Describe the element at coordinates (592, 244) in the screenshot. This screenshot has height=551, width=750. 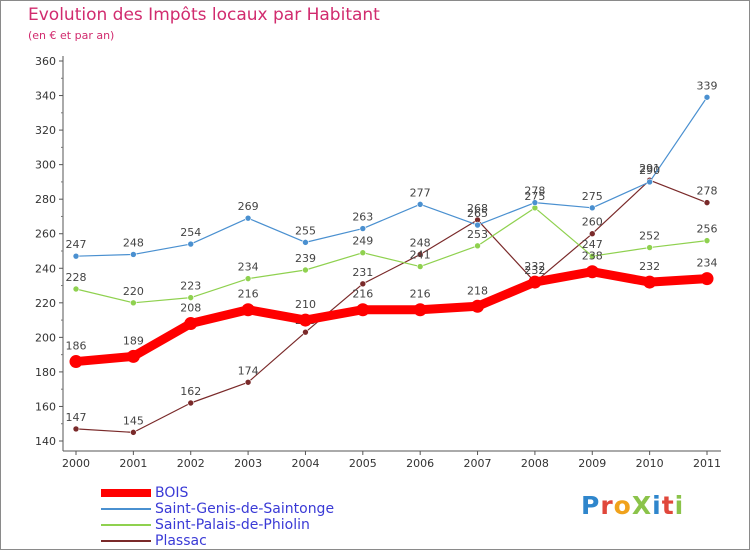
I see `data-label-saint-palais-de-phiolin-2009: 247` at that location.